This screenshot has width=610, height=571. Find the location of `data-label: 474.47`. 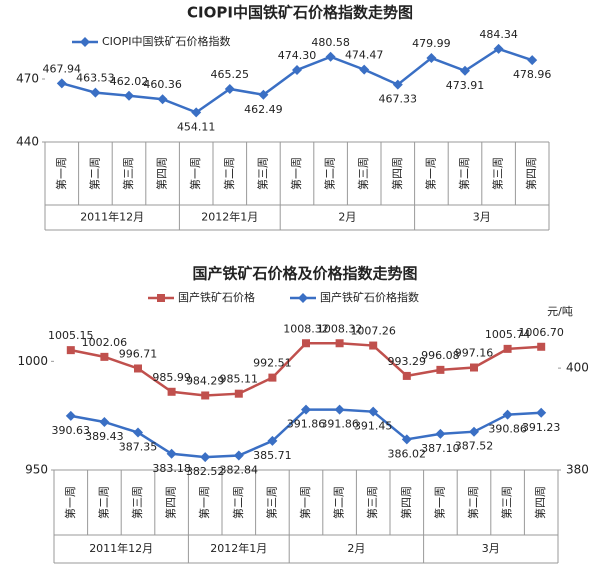

data-label: 474.47 is located at coordinates (364, 55).